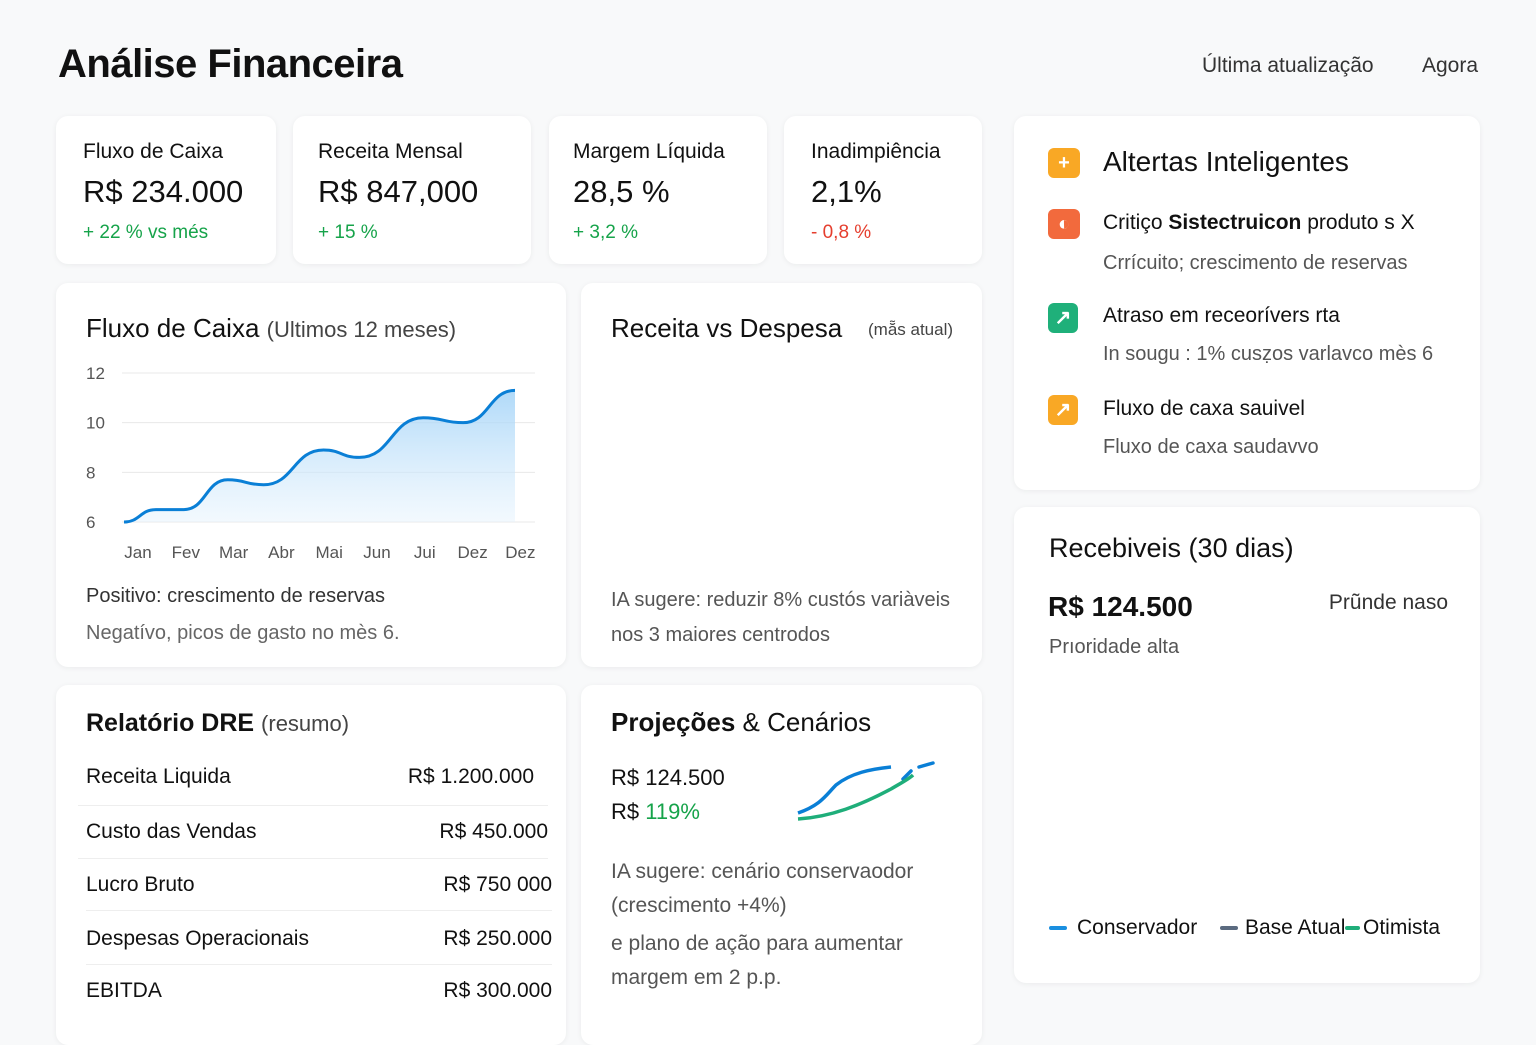 Image resolution: width=1536 pixels, height=1045 pixels. Describe the element at coordinates (1211, 447) in the screenshot. I see `alert-desc: Fluxo de caxa saudavvo` at that location.